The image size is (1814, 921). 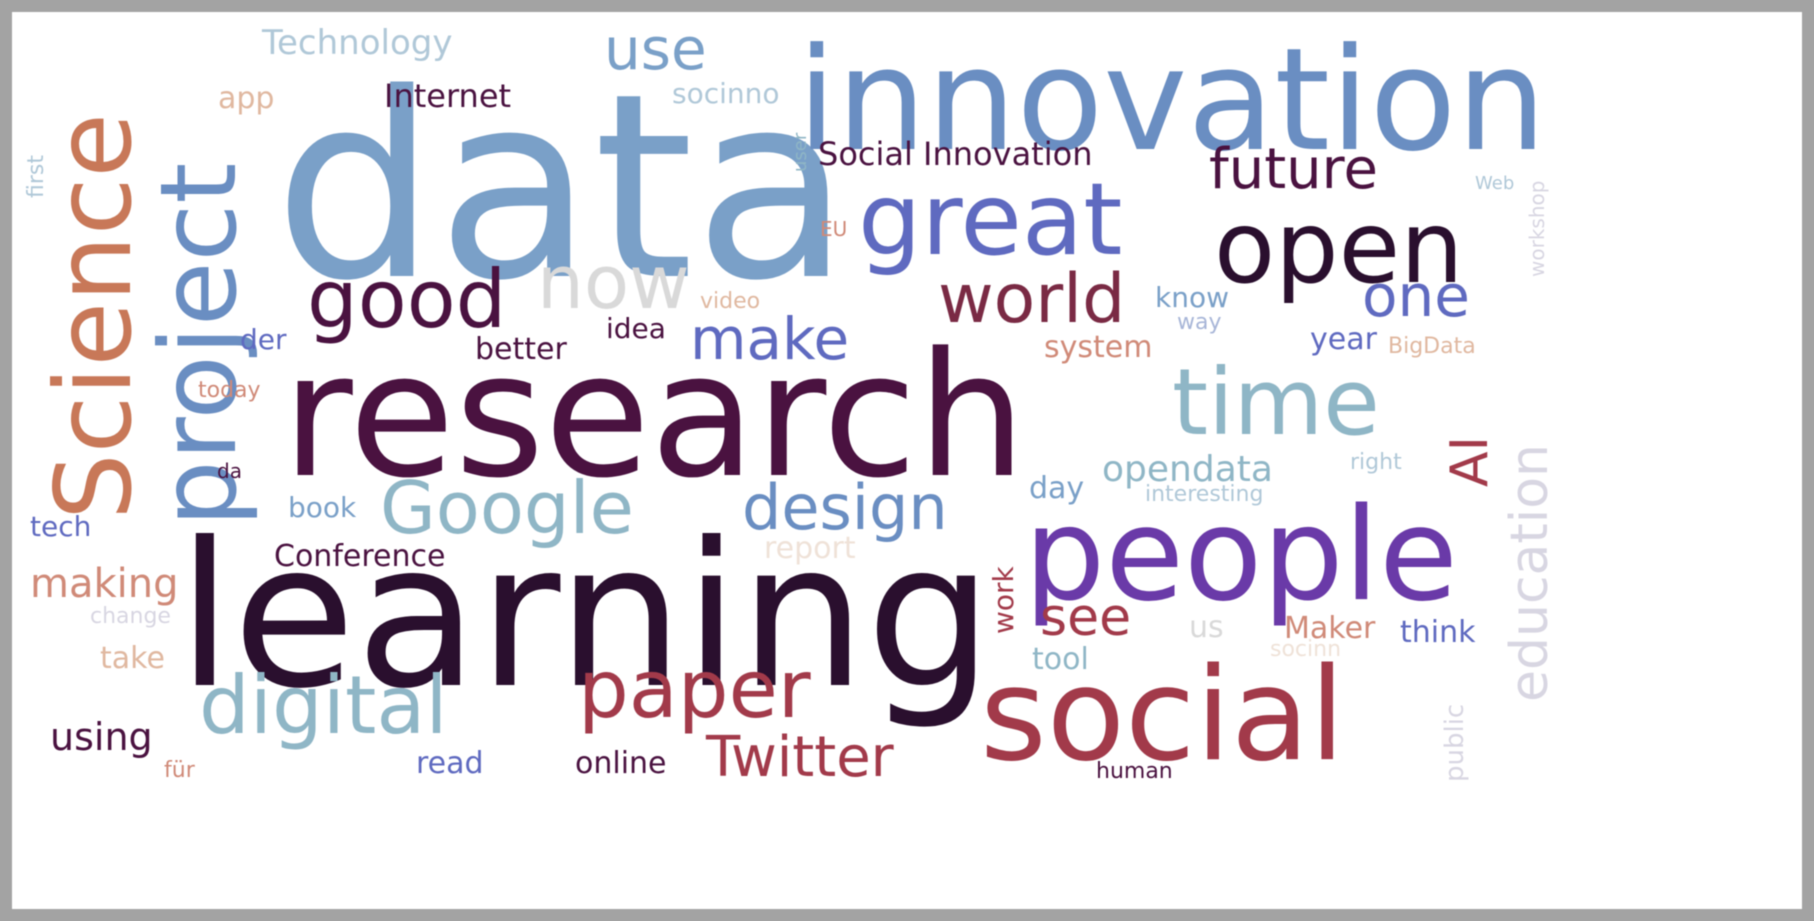 I want to click on word: take, so click(x=132, y=658).